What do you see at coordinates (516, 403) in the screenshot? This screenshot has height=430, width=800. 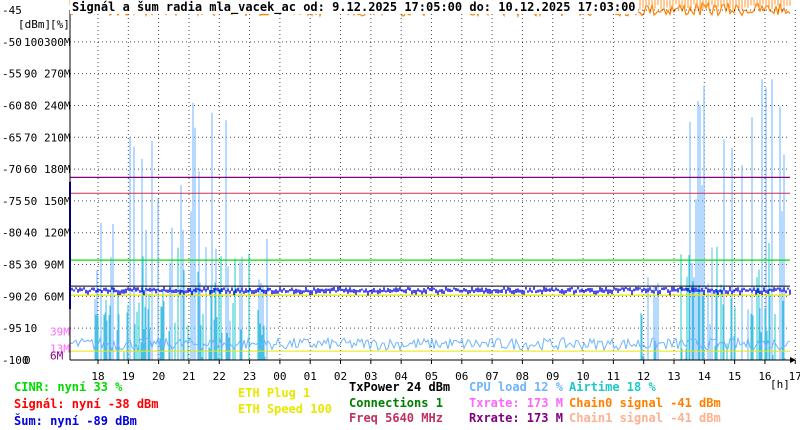 I see `legend-txrate: Txrate: 173 M` at bounding box center [516, 403].